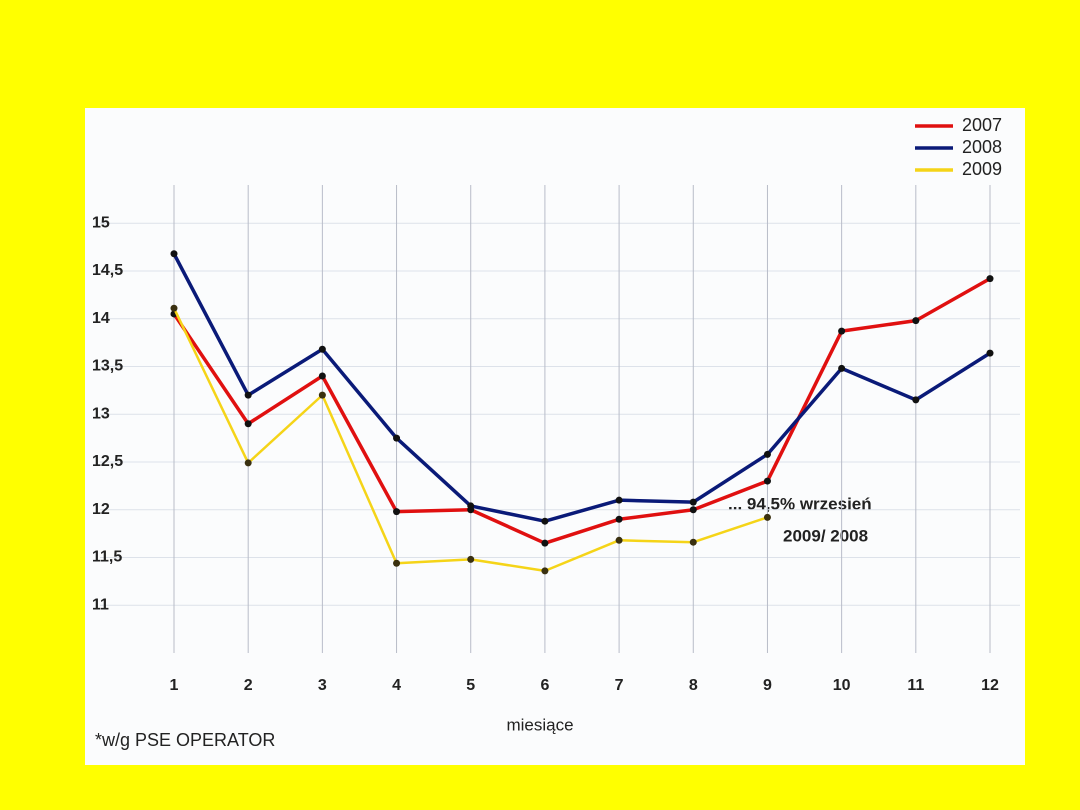 The height and width of the screenshot is (810, 1080). What do you see at coordinates (322, 685) in the screenshot?
I see `x-tick-label: 3` at bounding box center [322, 685].